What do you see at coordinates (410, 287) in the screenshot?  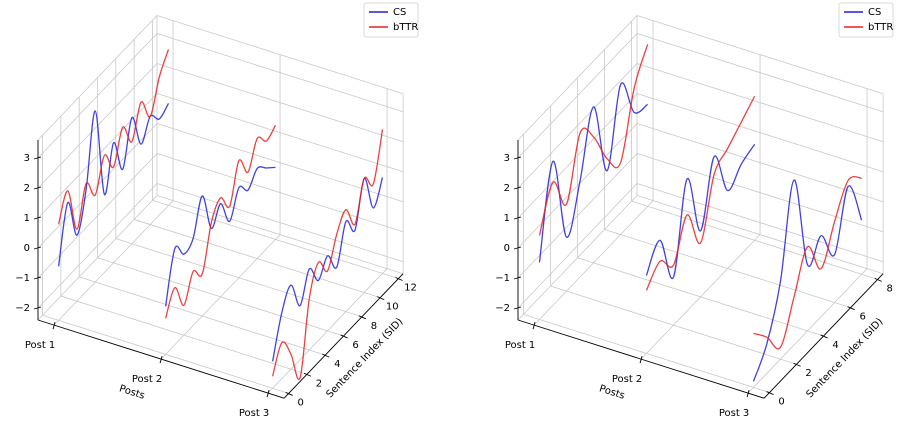 I see `x-tick-label: 12` at bounding box center [410, 287].